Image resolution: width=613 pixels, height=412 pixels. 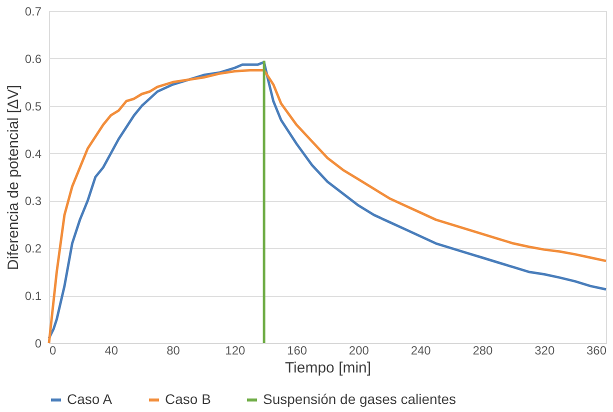 What do you see at coordinates (33, 201) in the screenshot?
I see `y-tick-label: 0.3` at bounding box center [33, 201].